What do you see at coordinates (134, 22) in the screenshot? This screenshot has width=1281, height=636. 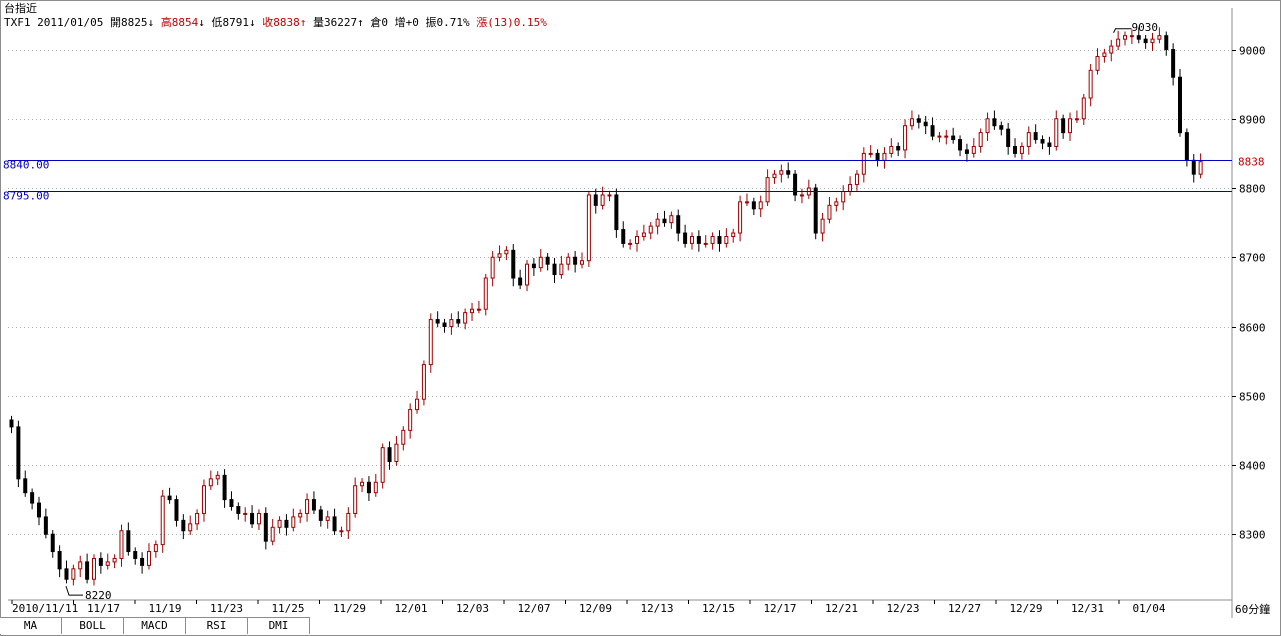 I see `open-value: 8825` at bounding box center [134, 22].